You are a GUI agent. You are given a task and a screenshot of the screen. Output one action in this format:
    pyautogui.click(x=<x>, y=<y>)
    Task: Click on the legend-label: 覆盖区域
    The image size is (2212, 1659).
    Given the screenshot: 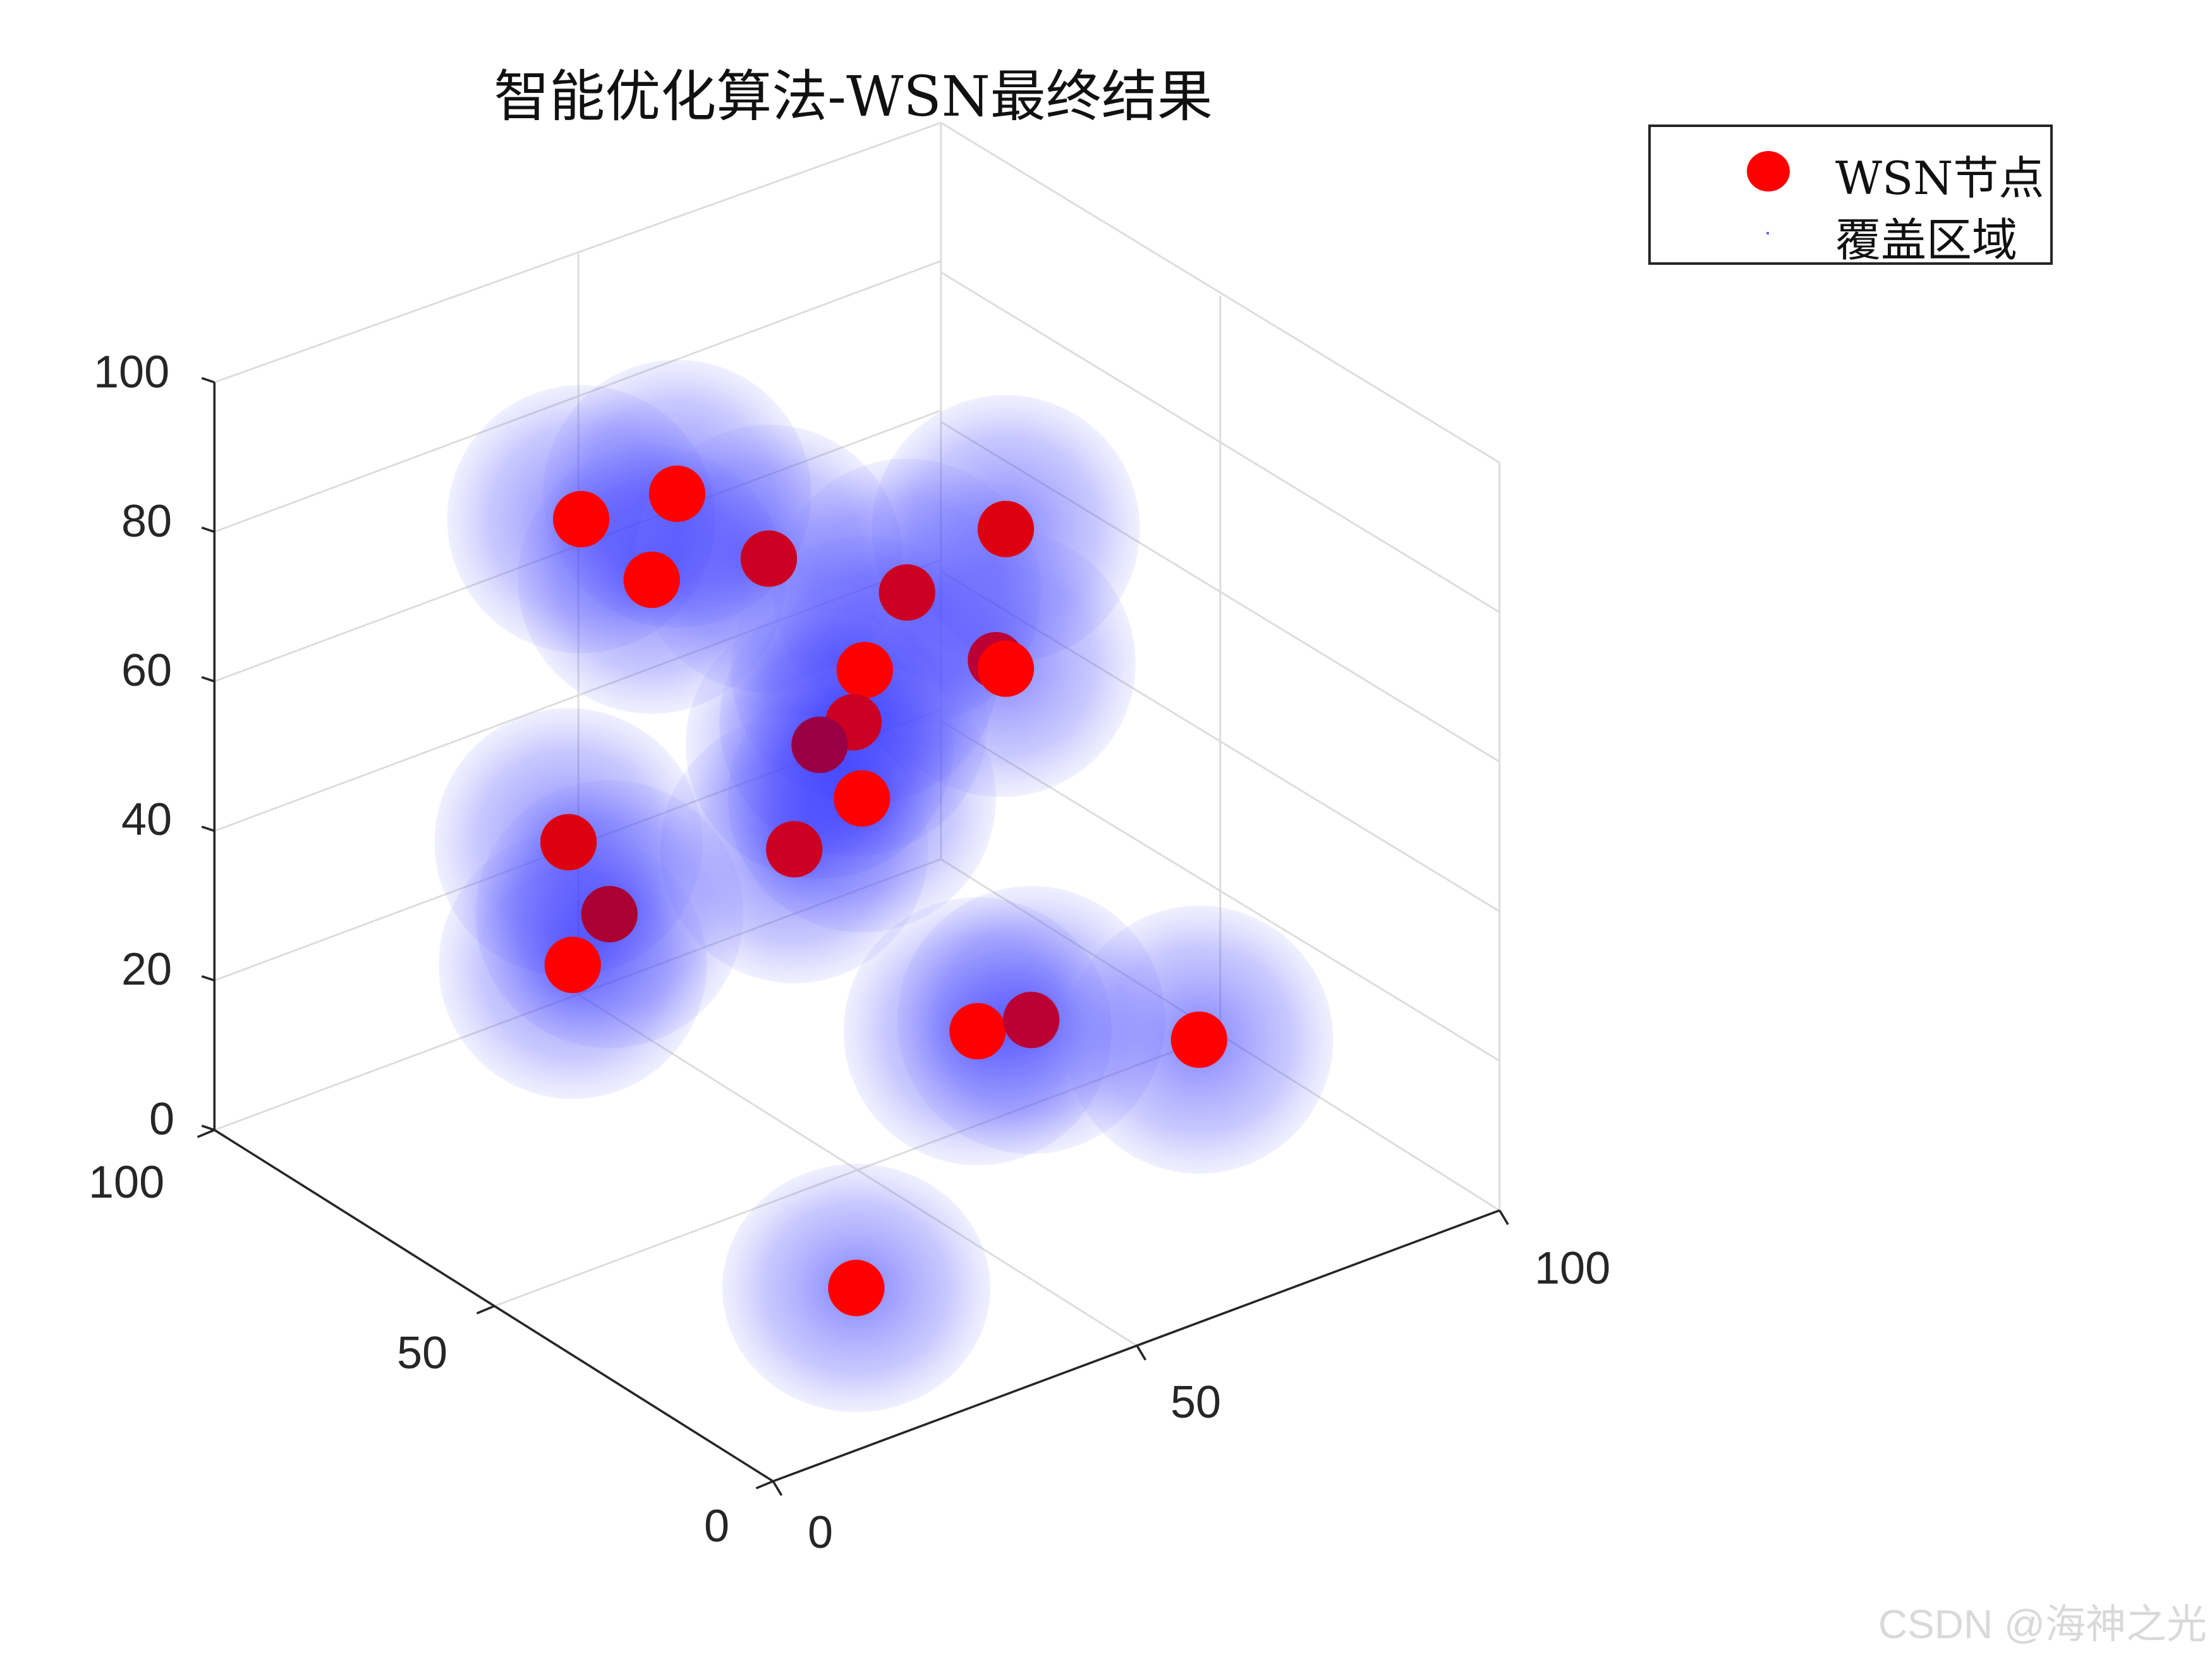 What is the action you would take?
    pyautogui.click(x=1926, y=240)
    